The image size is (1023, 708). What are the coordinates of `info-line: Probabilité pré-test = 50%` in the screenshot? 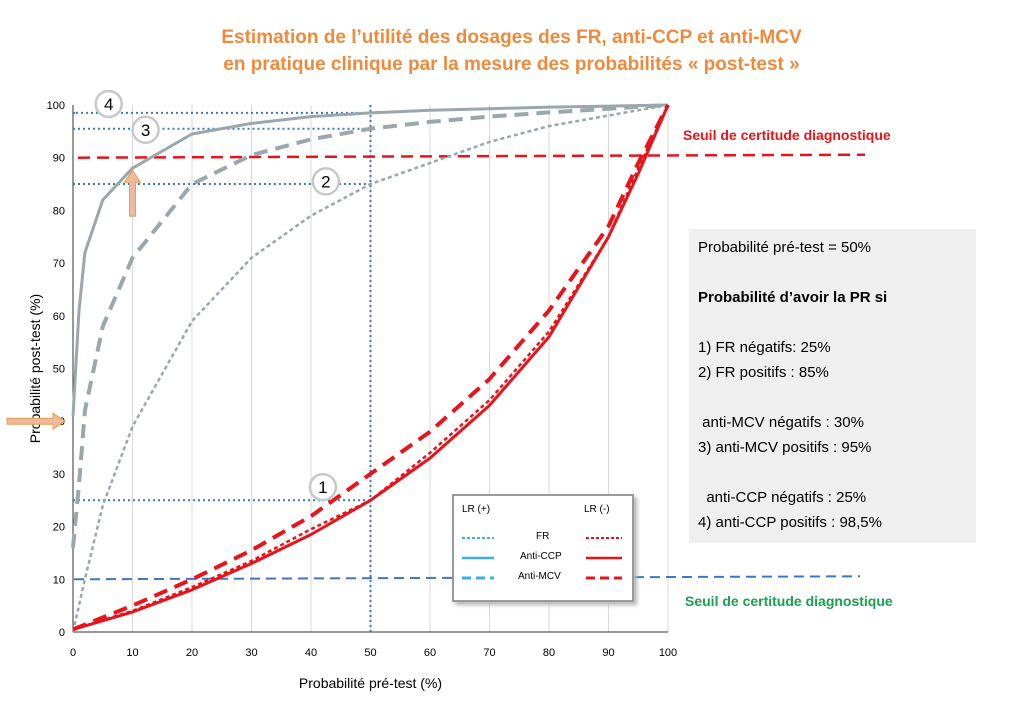 It's located at (785, 247).